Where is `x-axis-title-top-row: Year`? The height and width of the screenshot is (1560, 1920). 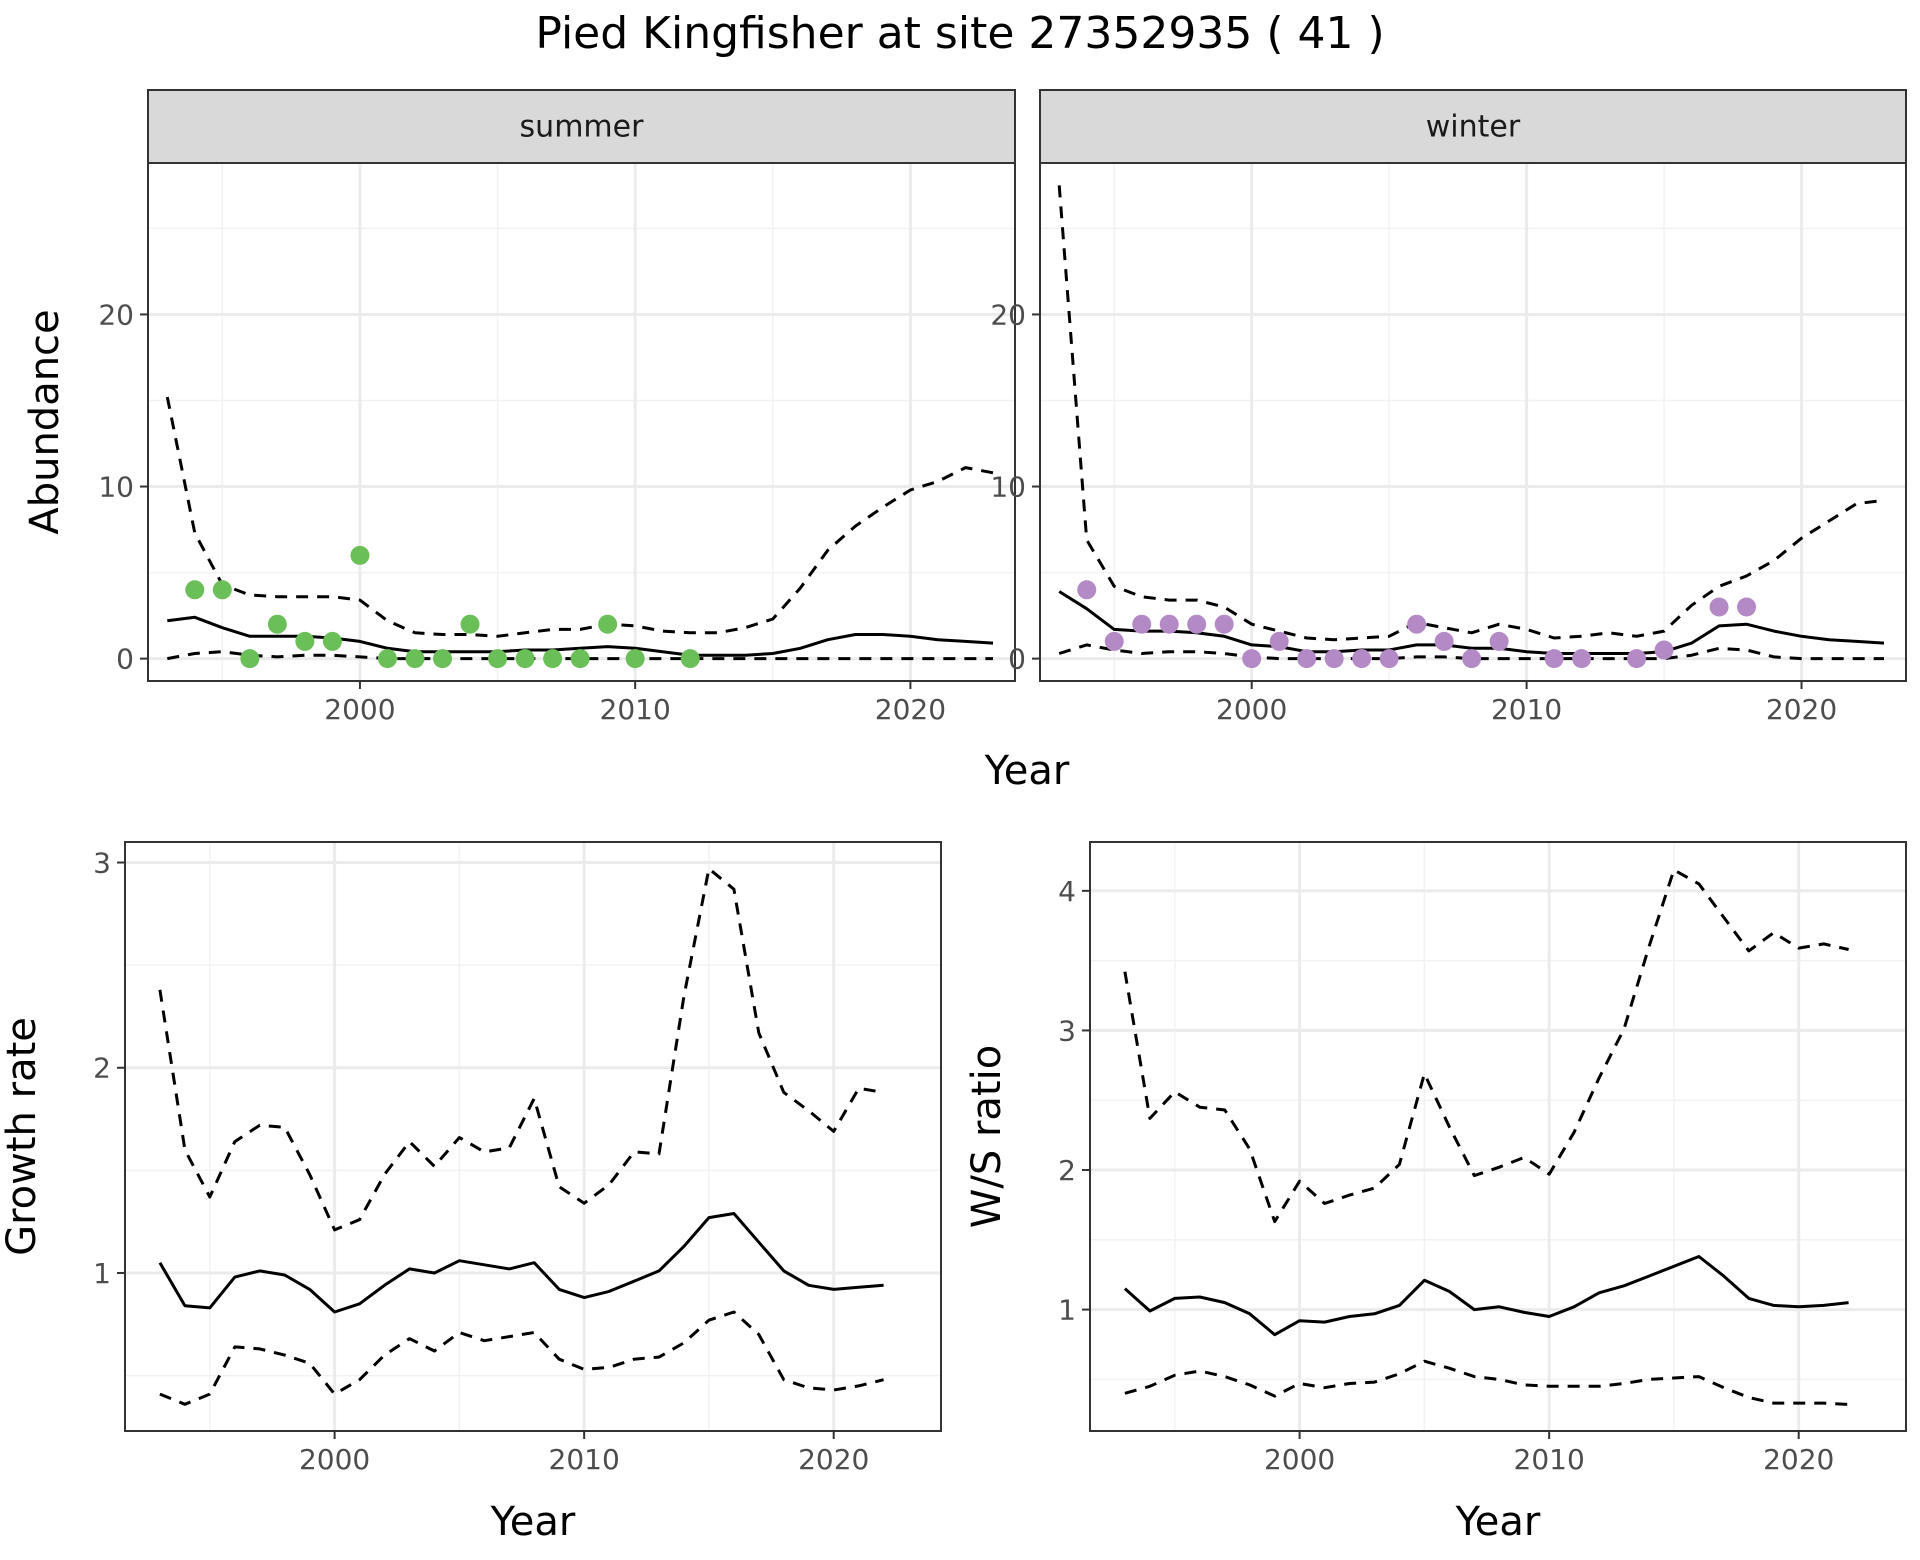
x-axis-title-top-row: Year is located at coordinates (1027, 771).